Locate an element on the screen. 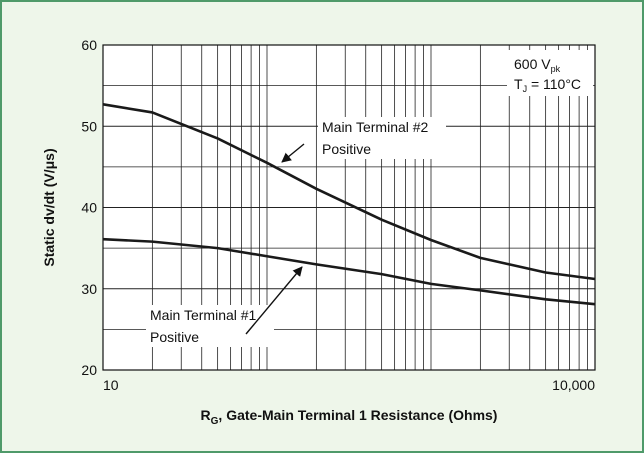  x-label-rest: , Gate-Main Terminal 1 Resistance (Ohms) is located at coordinates (357, 415).